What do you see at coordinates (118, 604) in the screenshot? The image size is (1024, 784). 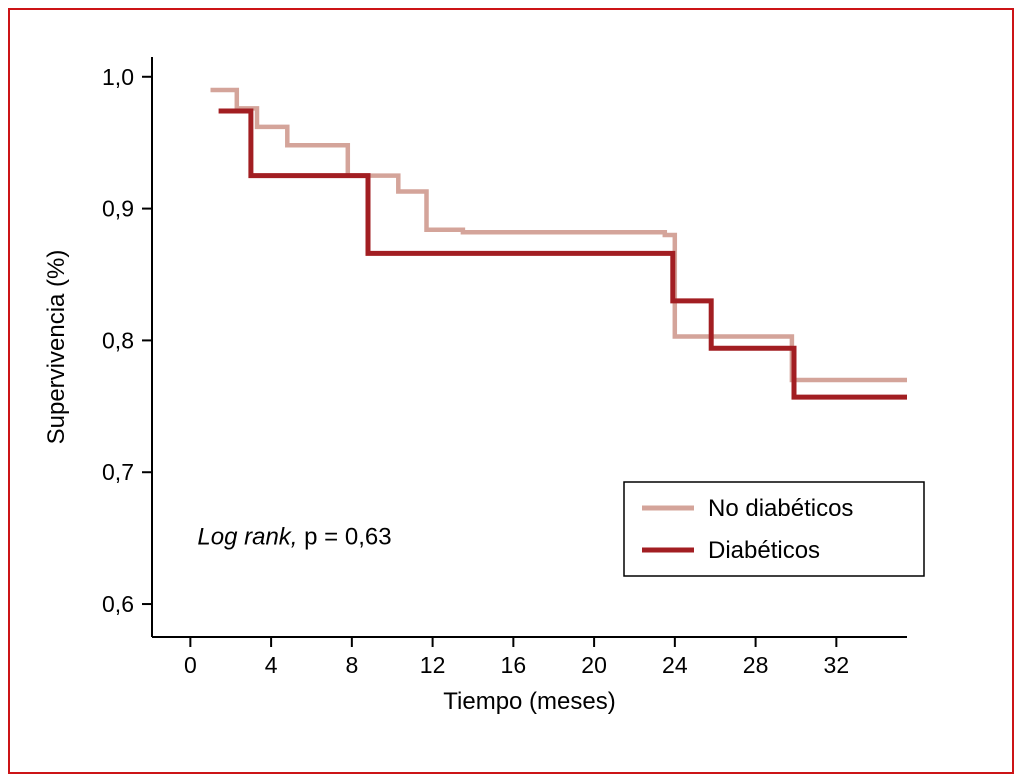 I see `y-tick-label: 0,6` at bounding box center [118, 604].